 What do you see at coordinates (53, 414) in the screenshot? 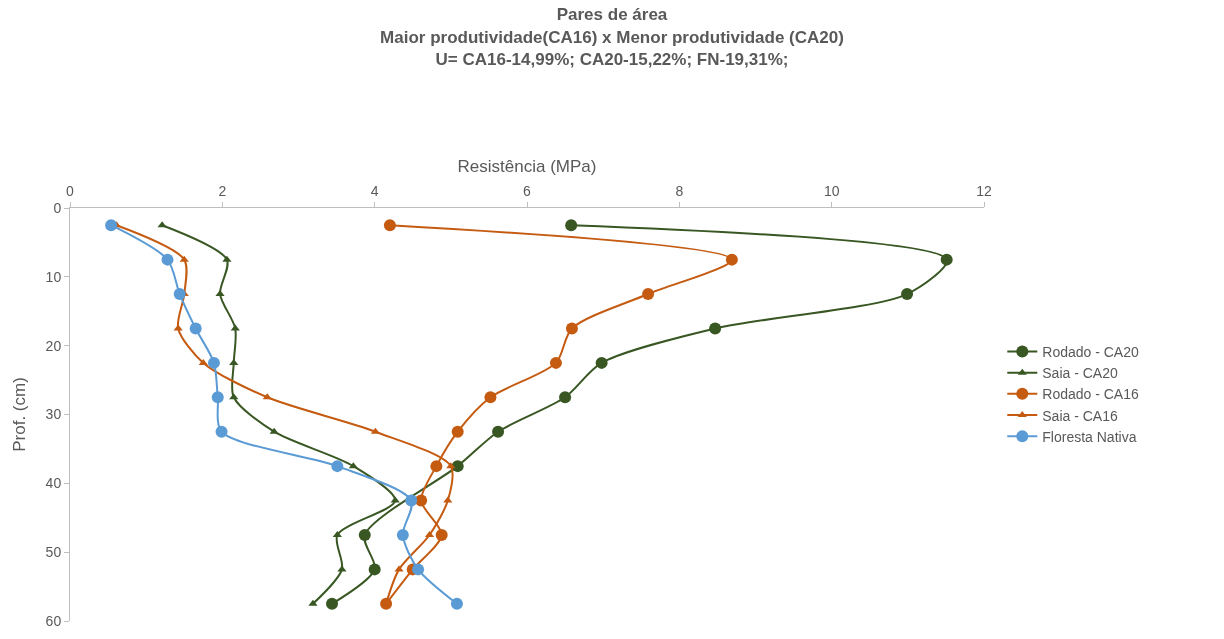
I see `y-tick-label: 30` at bounding box center [53, 414].